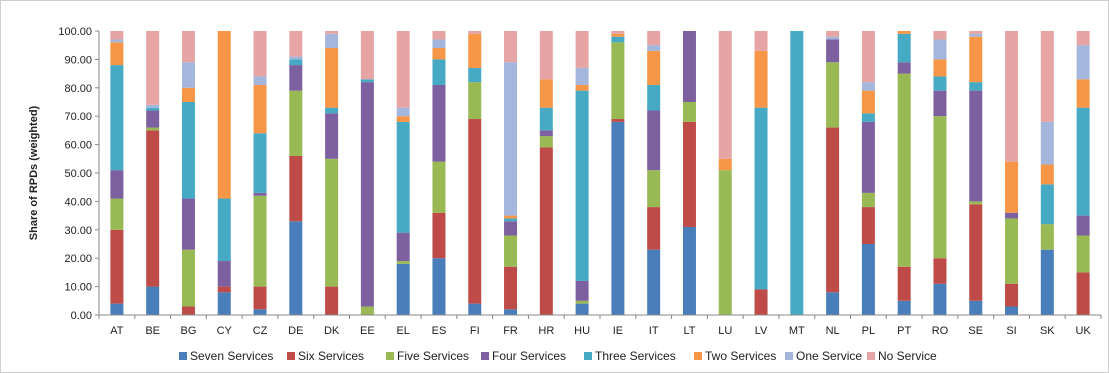  Describe the element at coordinates (940, 187) in the screenshot. I see `bar-segment-ro-s2` at that location.